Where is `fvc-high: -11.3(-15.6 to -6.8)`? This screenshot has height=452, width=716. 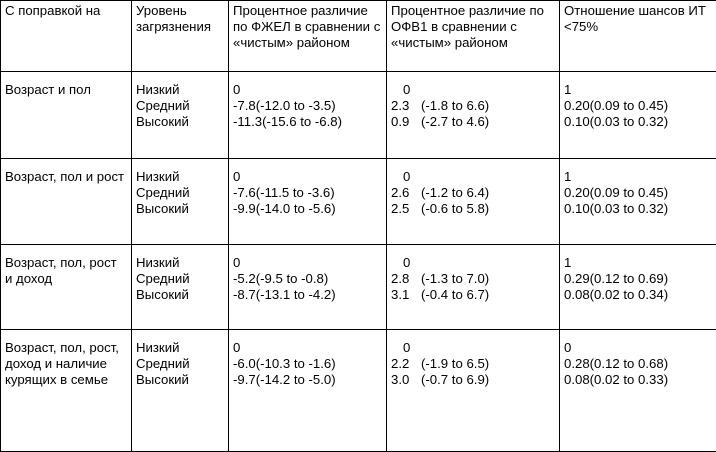
fvc-high: -11.3(-15.6 to -6.8) is located at coordinates (307, 122).